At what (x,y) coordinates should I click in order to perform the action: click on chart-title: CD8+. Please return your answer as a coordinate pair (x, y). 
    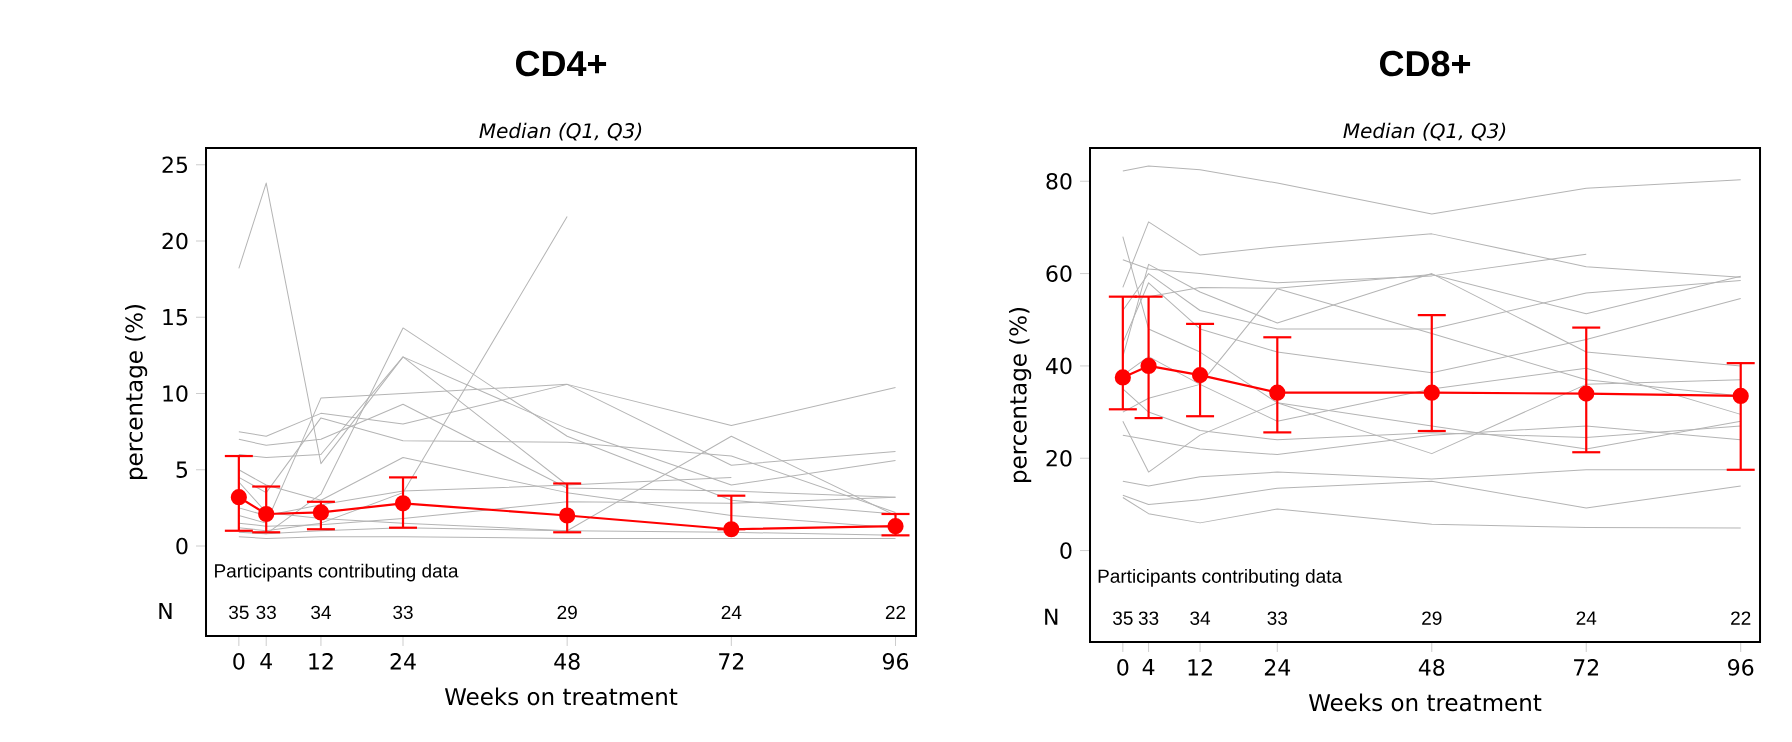
    Looking at the image, I should click on (1425, 63).